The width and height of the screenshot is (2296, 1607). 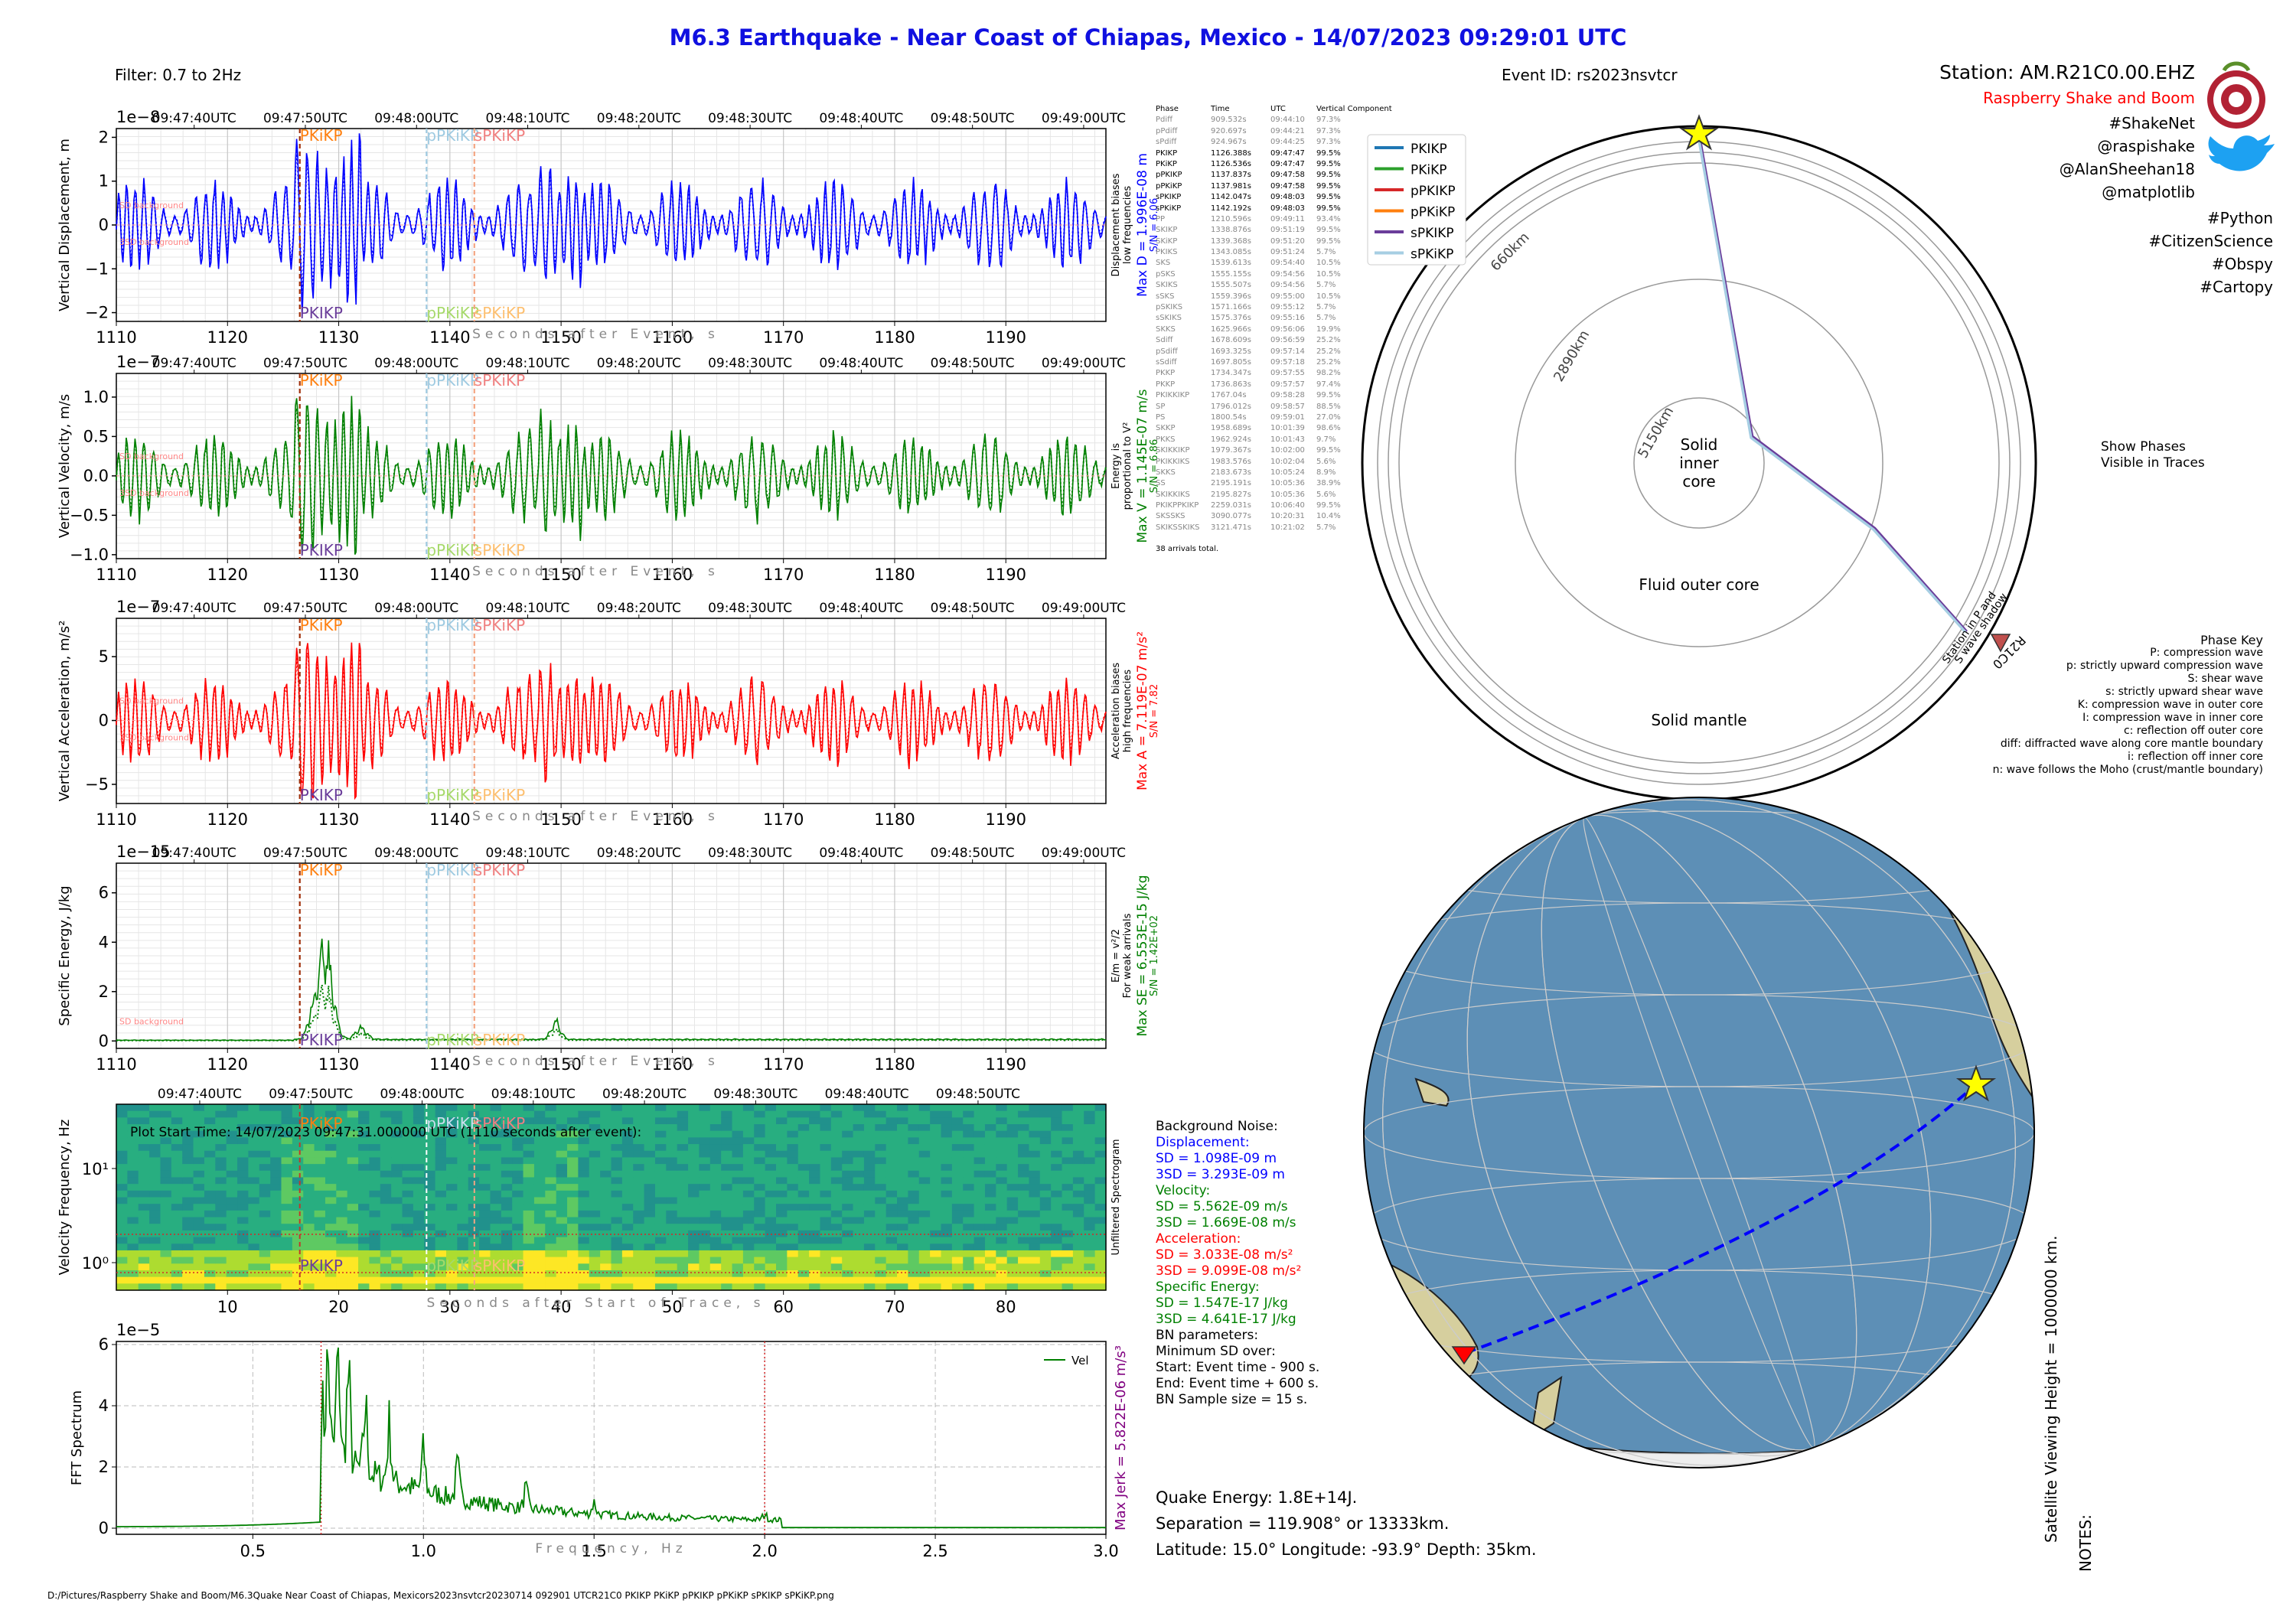 I want to click on bn-acc-sd: SD = 3.033E-08 m/s², so click(x=1224, y=1255).